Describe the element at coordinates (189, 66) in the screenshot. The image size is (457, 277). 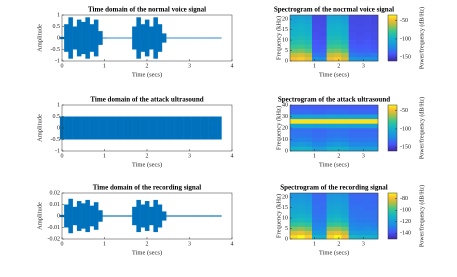
I see `x-tick-label: 3` at that location.